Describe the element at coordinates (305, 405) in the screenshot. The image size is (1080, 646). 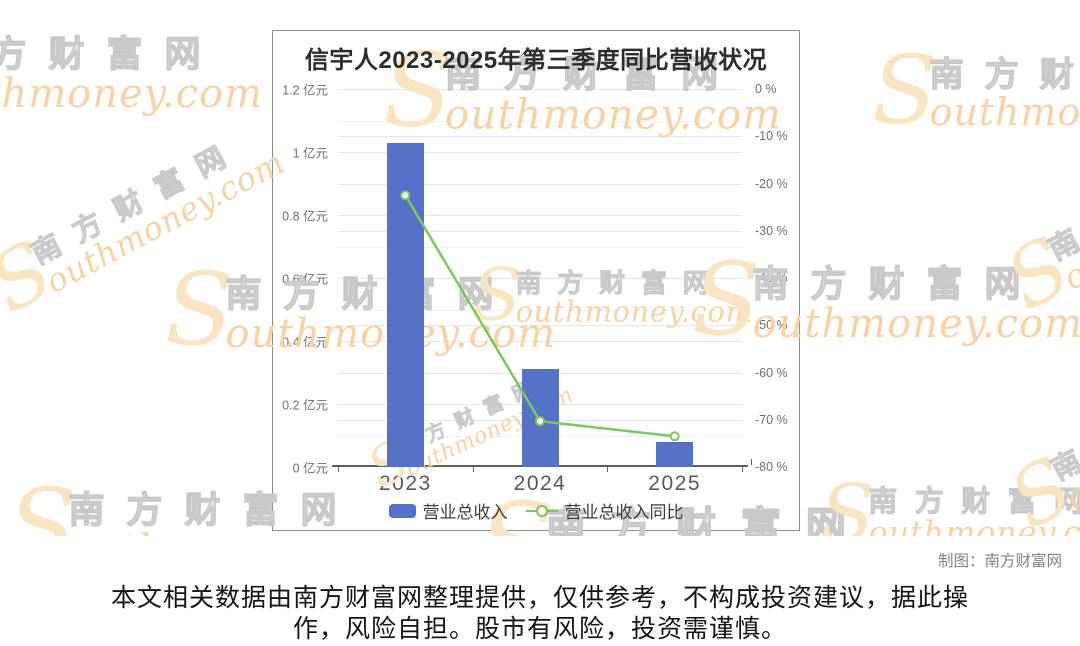
I see `y-axis-label-left: 0.2 亿元` at that location.